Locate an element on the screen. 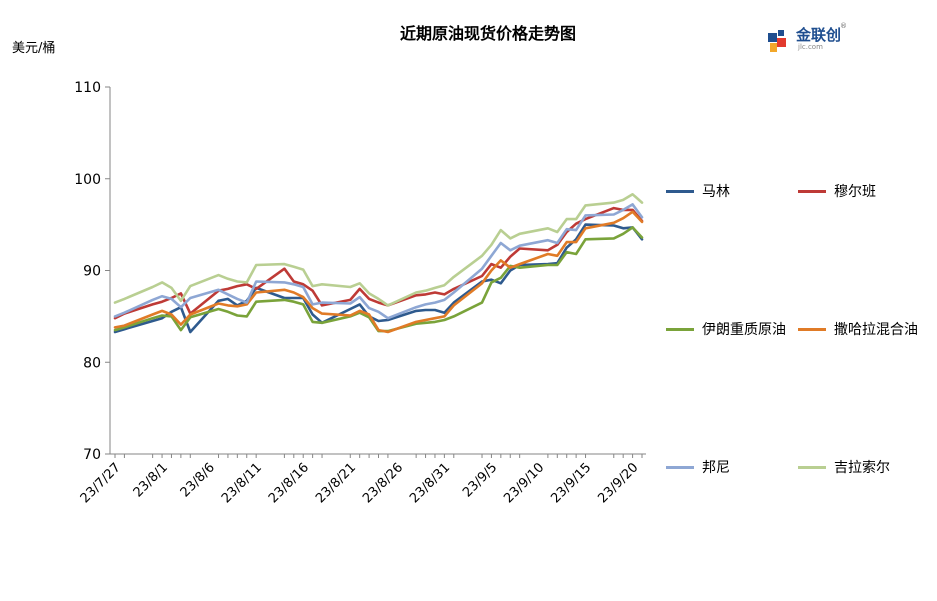  x-tick-label: 23/9/10 is located at coordinates (524, 483).